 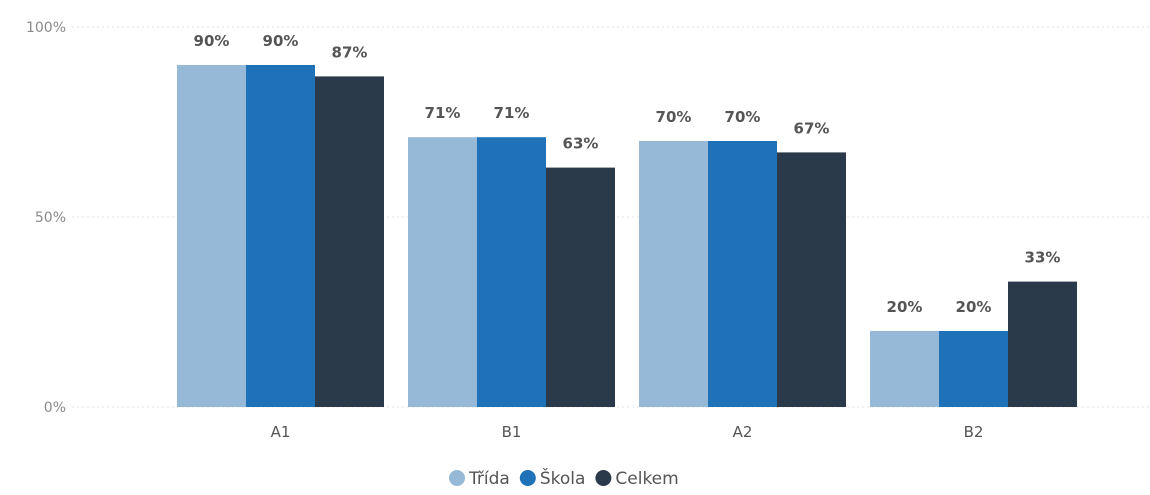 I want to click on data-label: 87%, so click(x=350, y=52).